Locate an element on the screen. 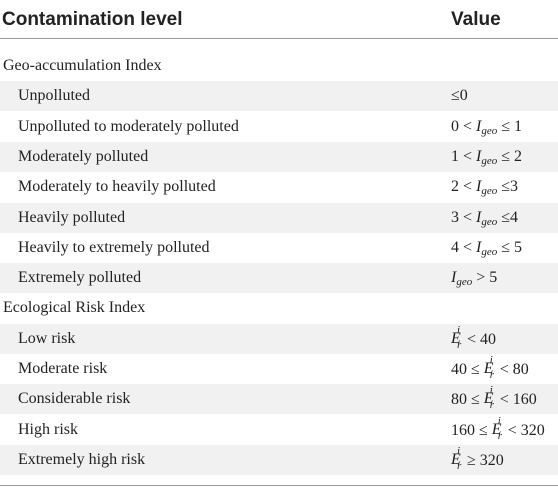  group-title: Ecological Risk Index is located at coordinates (74, 308).